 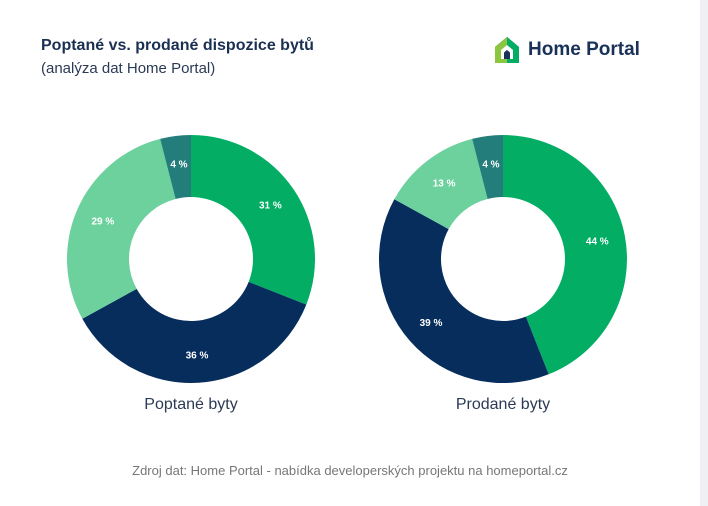 I want to click on donut-0-slice-0-label: 31 %, so click(x=270, y=206).